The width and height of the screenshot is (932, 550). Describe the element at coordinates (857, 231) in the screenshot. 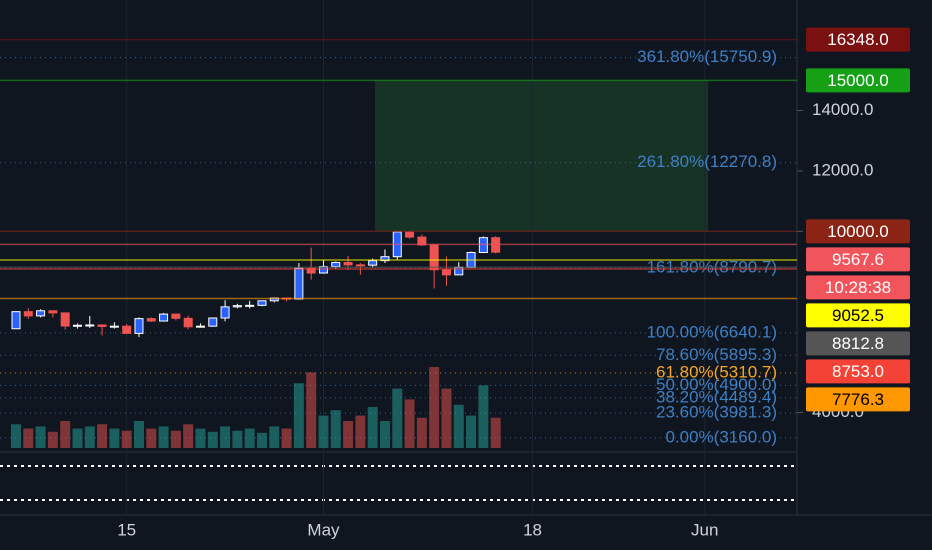

I see `price-tag-label: 10000.0` at that location.